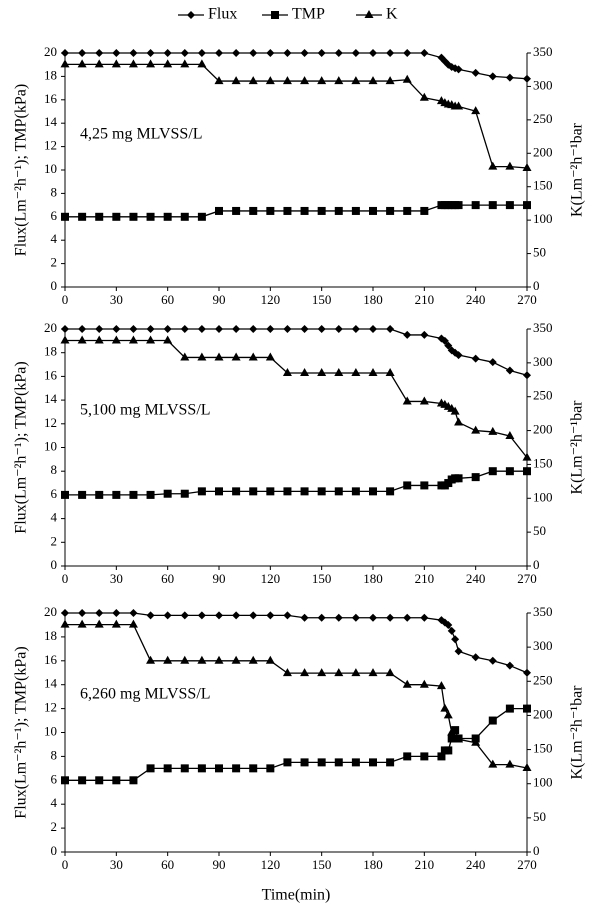 This screenshot has width=589, height=909. Describe the element at coordinates (543, 748) in the screenshot. I see `y2-tick-label: 150` at that location.